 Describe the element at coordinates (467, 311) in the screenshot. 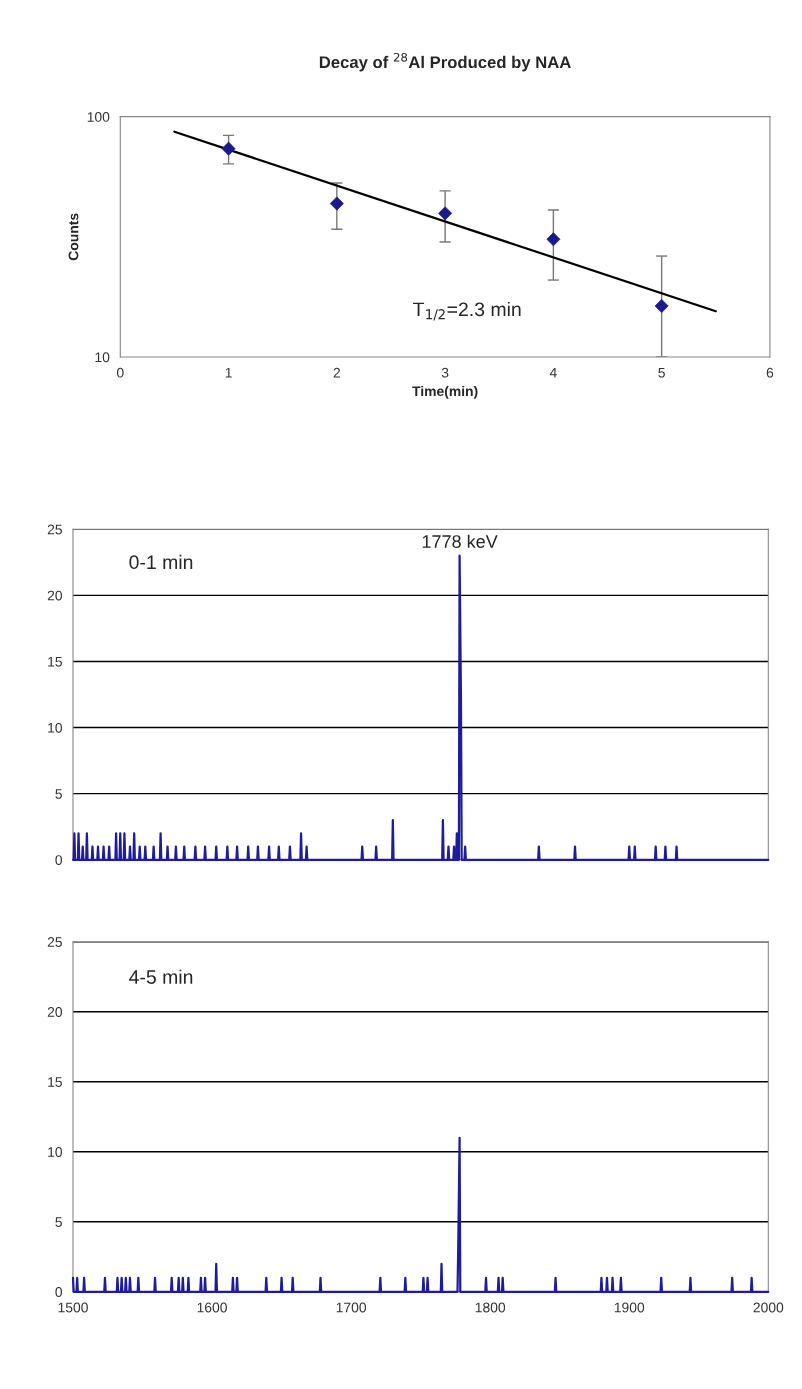

I see `annotation: T$_{1/2}$=2.3 min` at that location.